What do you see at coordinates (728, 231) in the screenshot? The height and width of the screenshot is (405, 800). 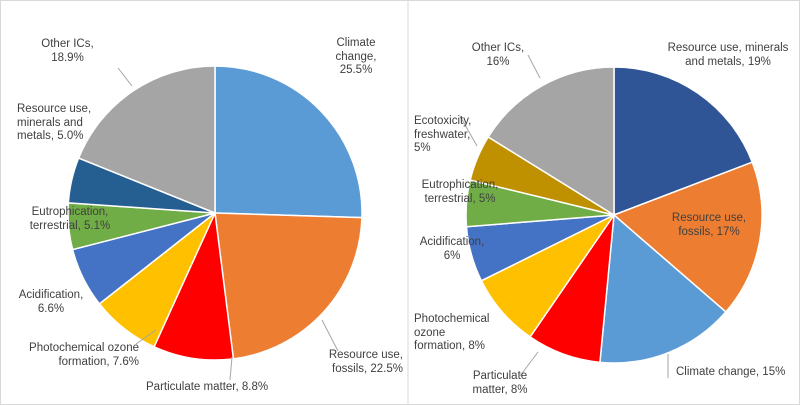 I see `slice-value: 17%` at bounding box center [728, 231].